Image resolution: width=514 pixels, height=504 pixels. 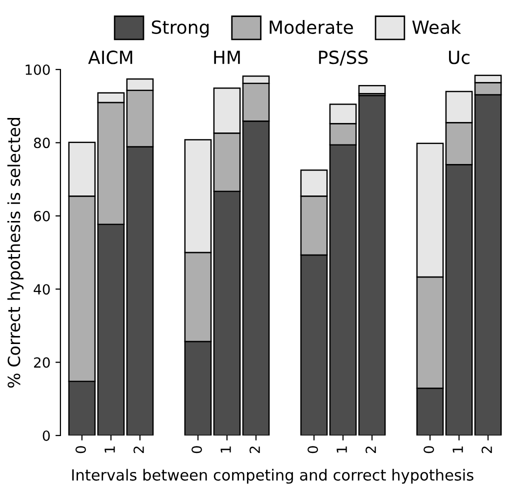 What do you see at coordinates (42, 143) in the screenshot?
I see `y-tick-label: 80` at bounding box center [42, 143].